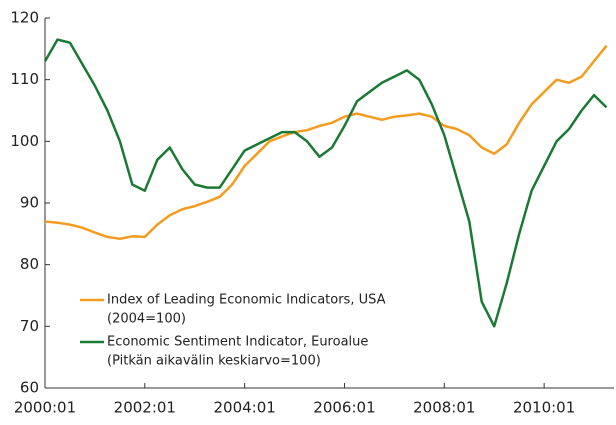  I want to click on x-tick-label: 2002:01, so click(145, 408).